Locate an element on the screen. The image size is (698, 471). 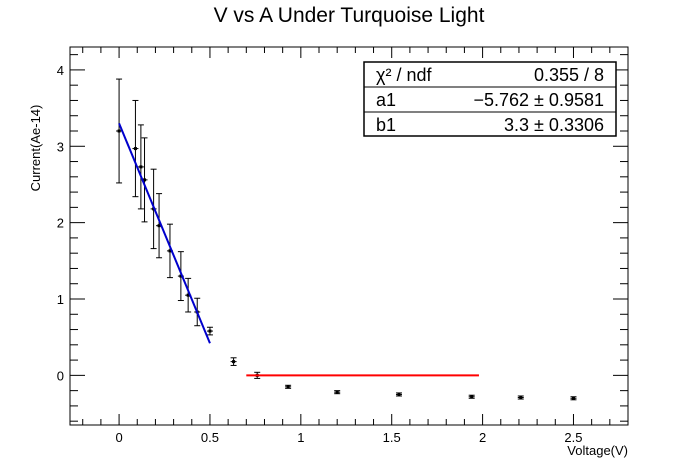
x-tick-label: 1 is located at coordinates (300, 437).